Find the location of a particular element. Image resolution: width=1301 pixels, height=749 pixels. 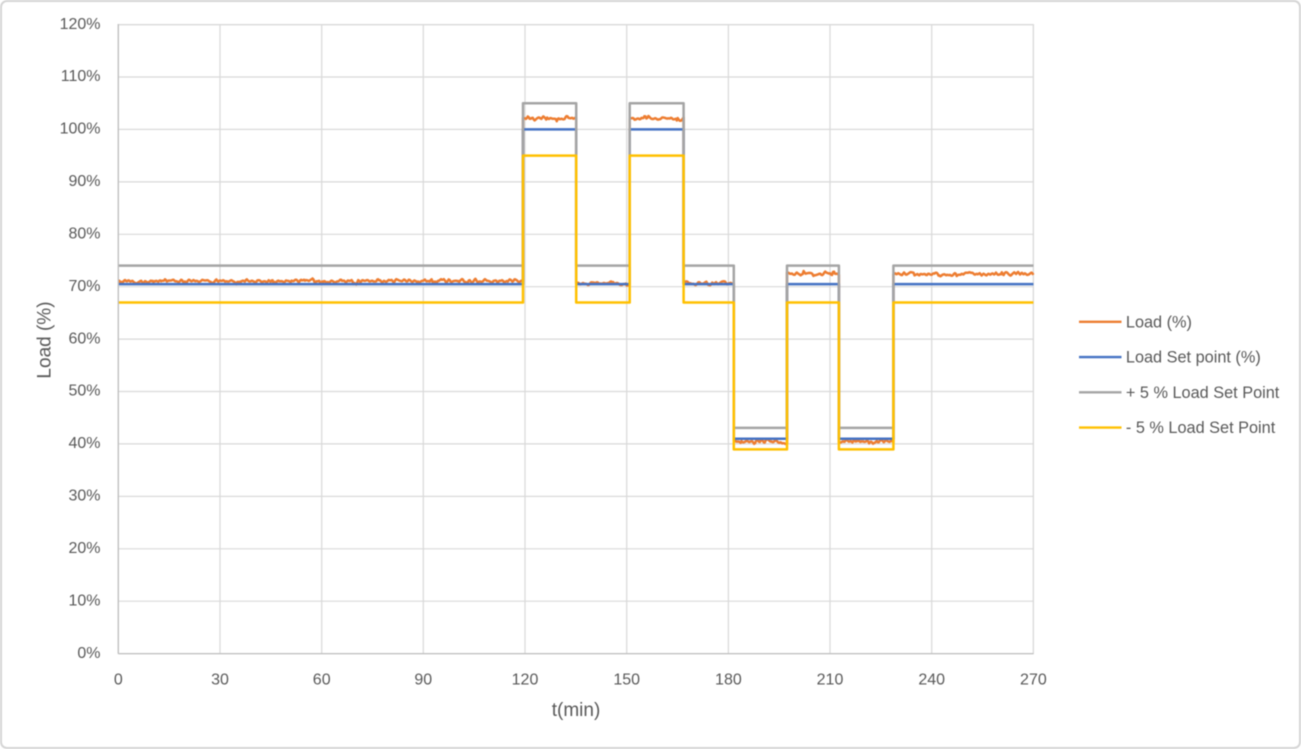

svg-text: 30% is located at coordinates (84, 496).